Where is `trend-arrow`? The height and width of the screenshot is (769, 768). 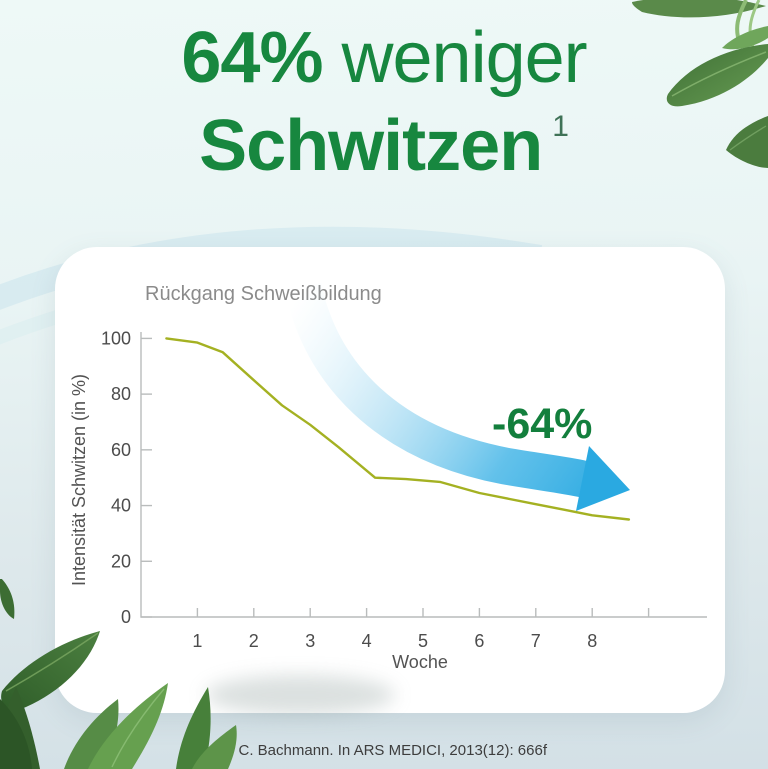
trend-arrow is located at coordinates (457, 396).